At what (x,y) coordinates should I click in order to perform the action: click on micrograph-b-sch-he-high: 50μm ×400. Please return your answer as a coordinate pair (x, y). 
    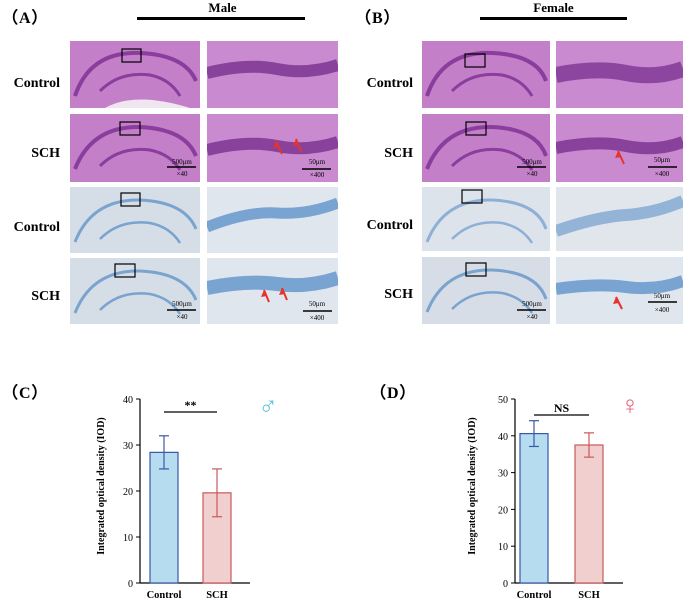
    Looking at the image, I should click on (619, 148).